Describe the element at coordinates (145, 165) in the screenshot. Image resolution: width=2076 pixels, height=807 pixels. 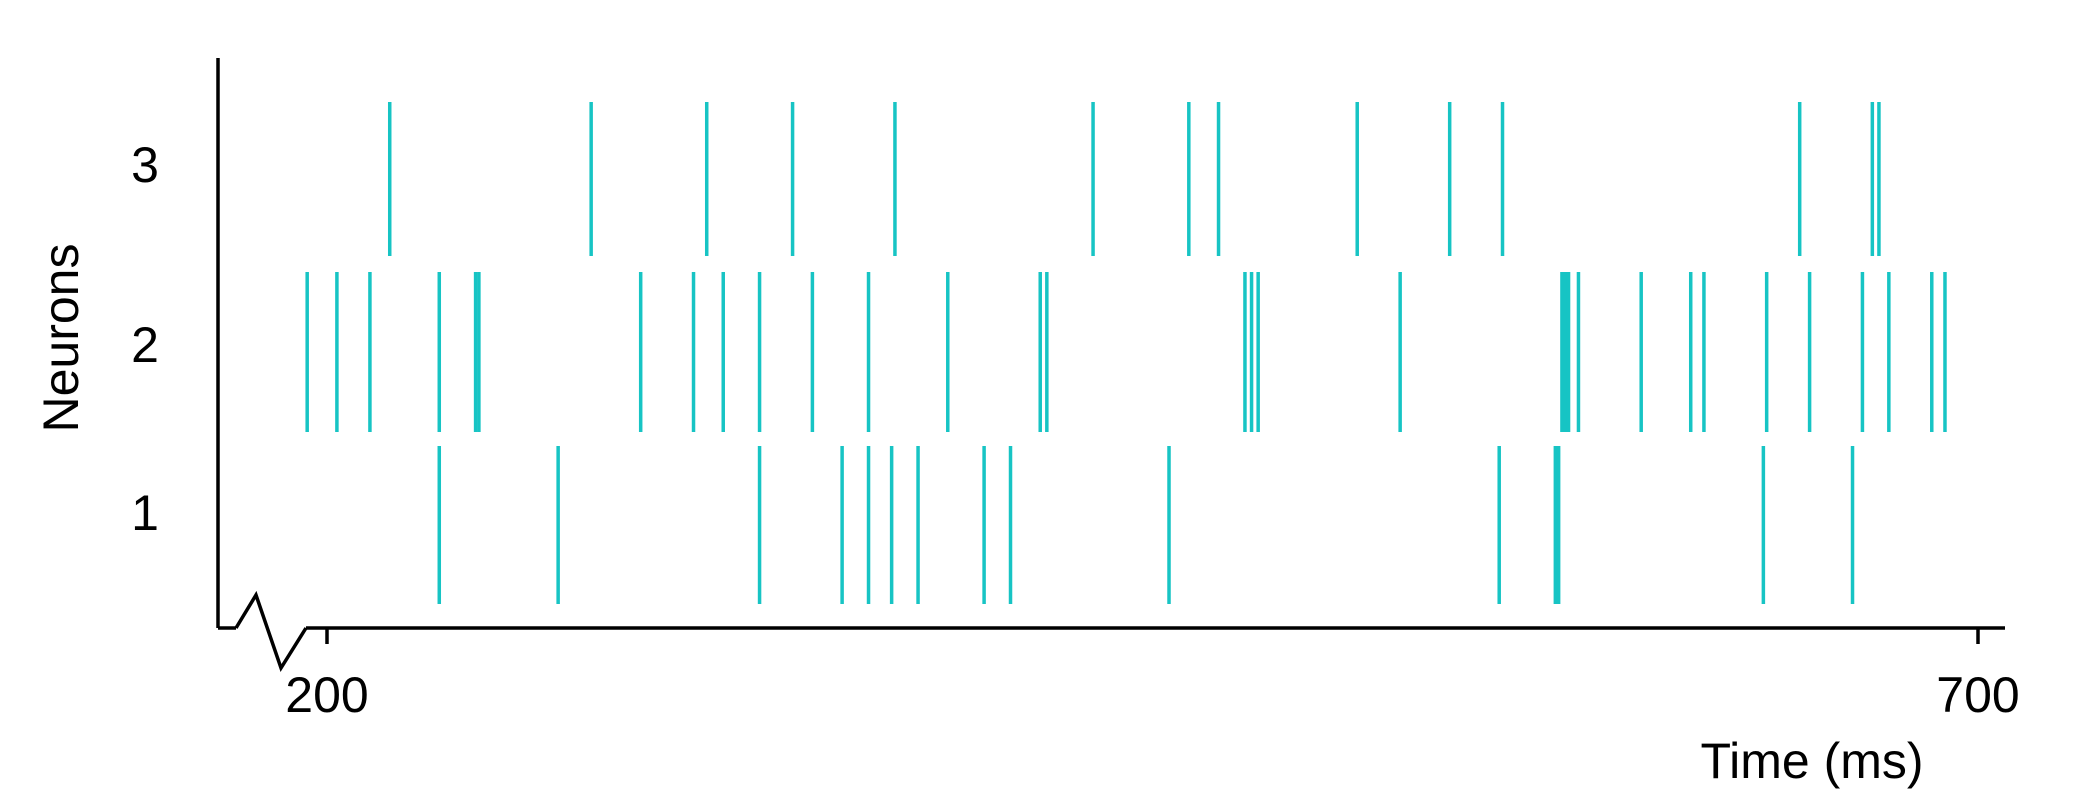
I see `y-tick-label-3: 3` at that location.